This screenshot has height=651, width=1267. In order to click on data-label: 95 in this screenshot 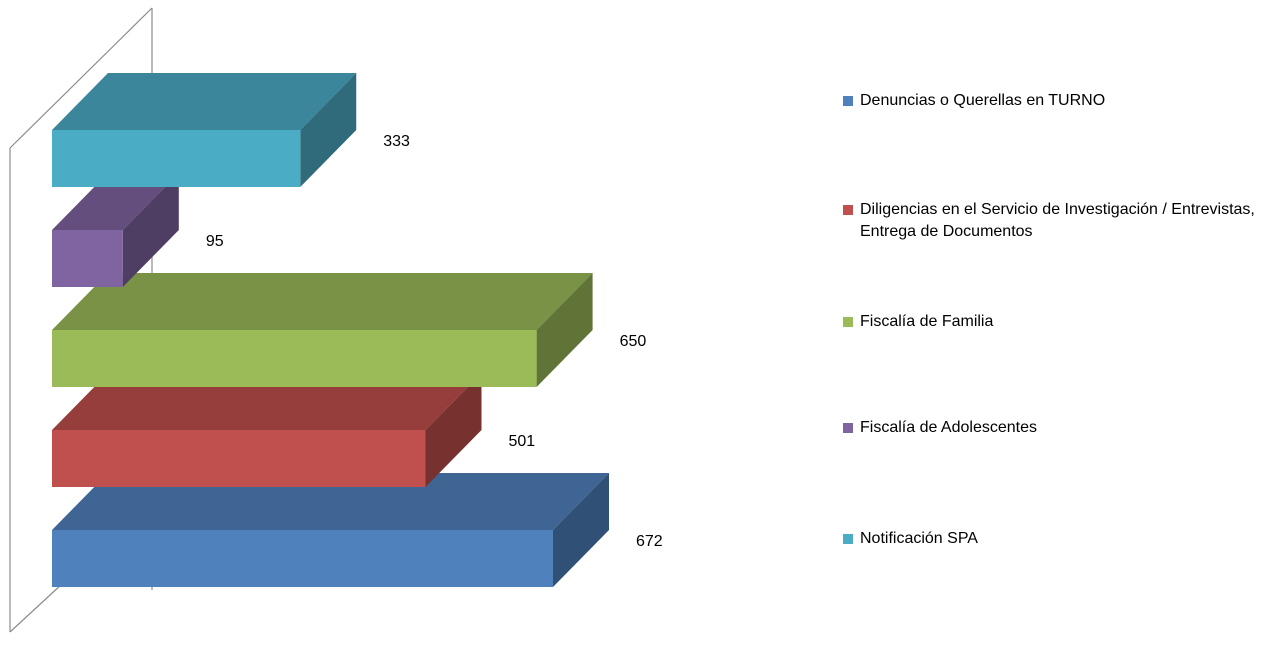, I will do `click(215, 241)`.